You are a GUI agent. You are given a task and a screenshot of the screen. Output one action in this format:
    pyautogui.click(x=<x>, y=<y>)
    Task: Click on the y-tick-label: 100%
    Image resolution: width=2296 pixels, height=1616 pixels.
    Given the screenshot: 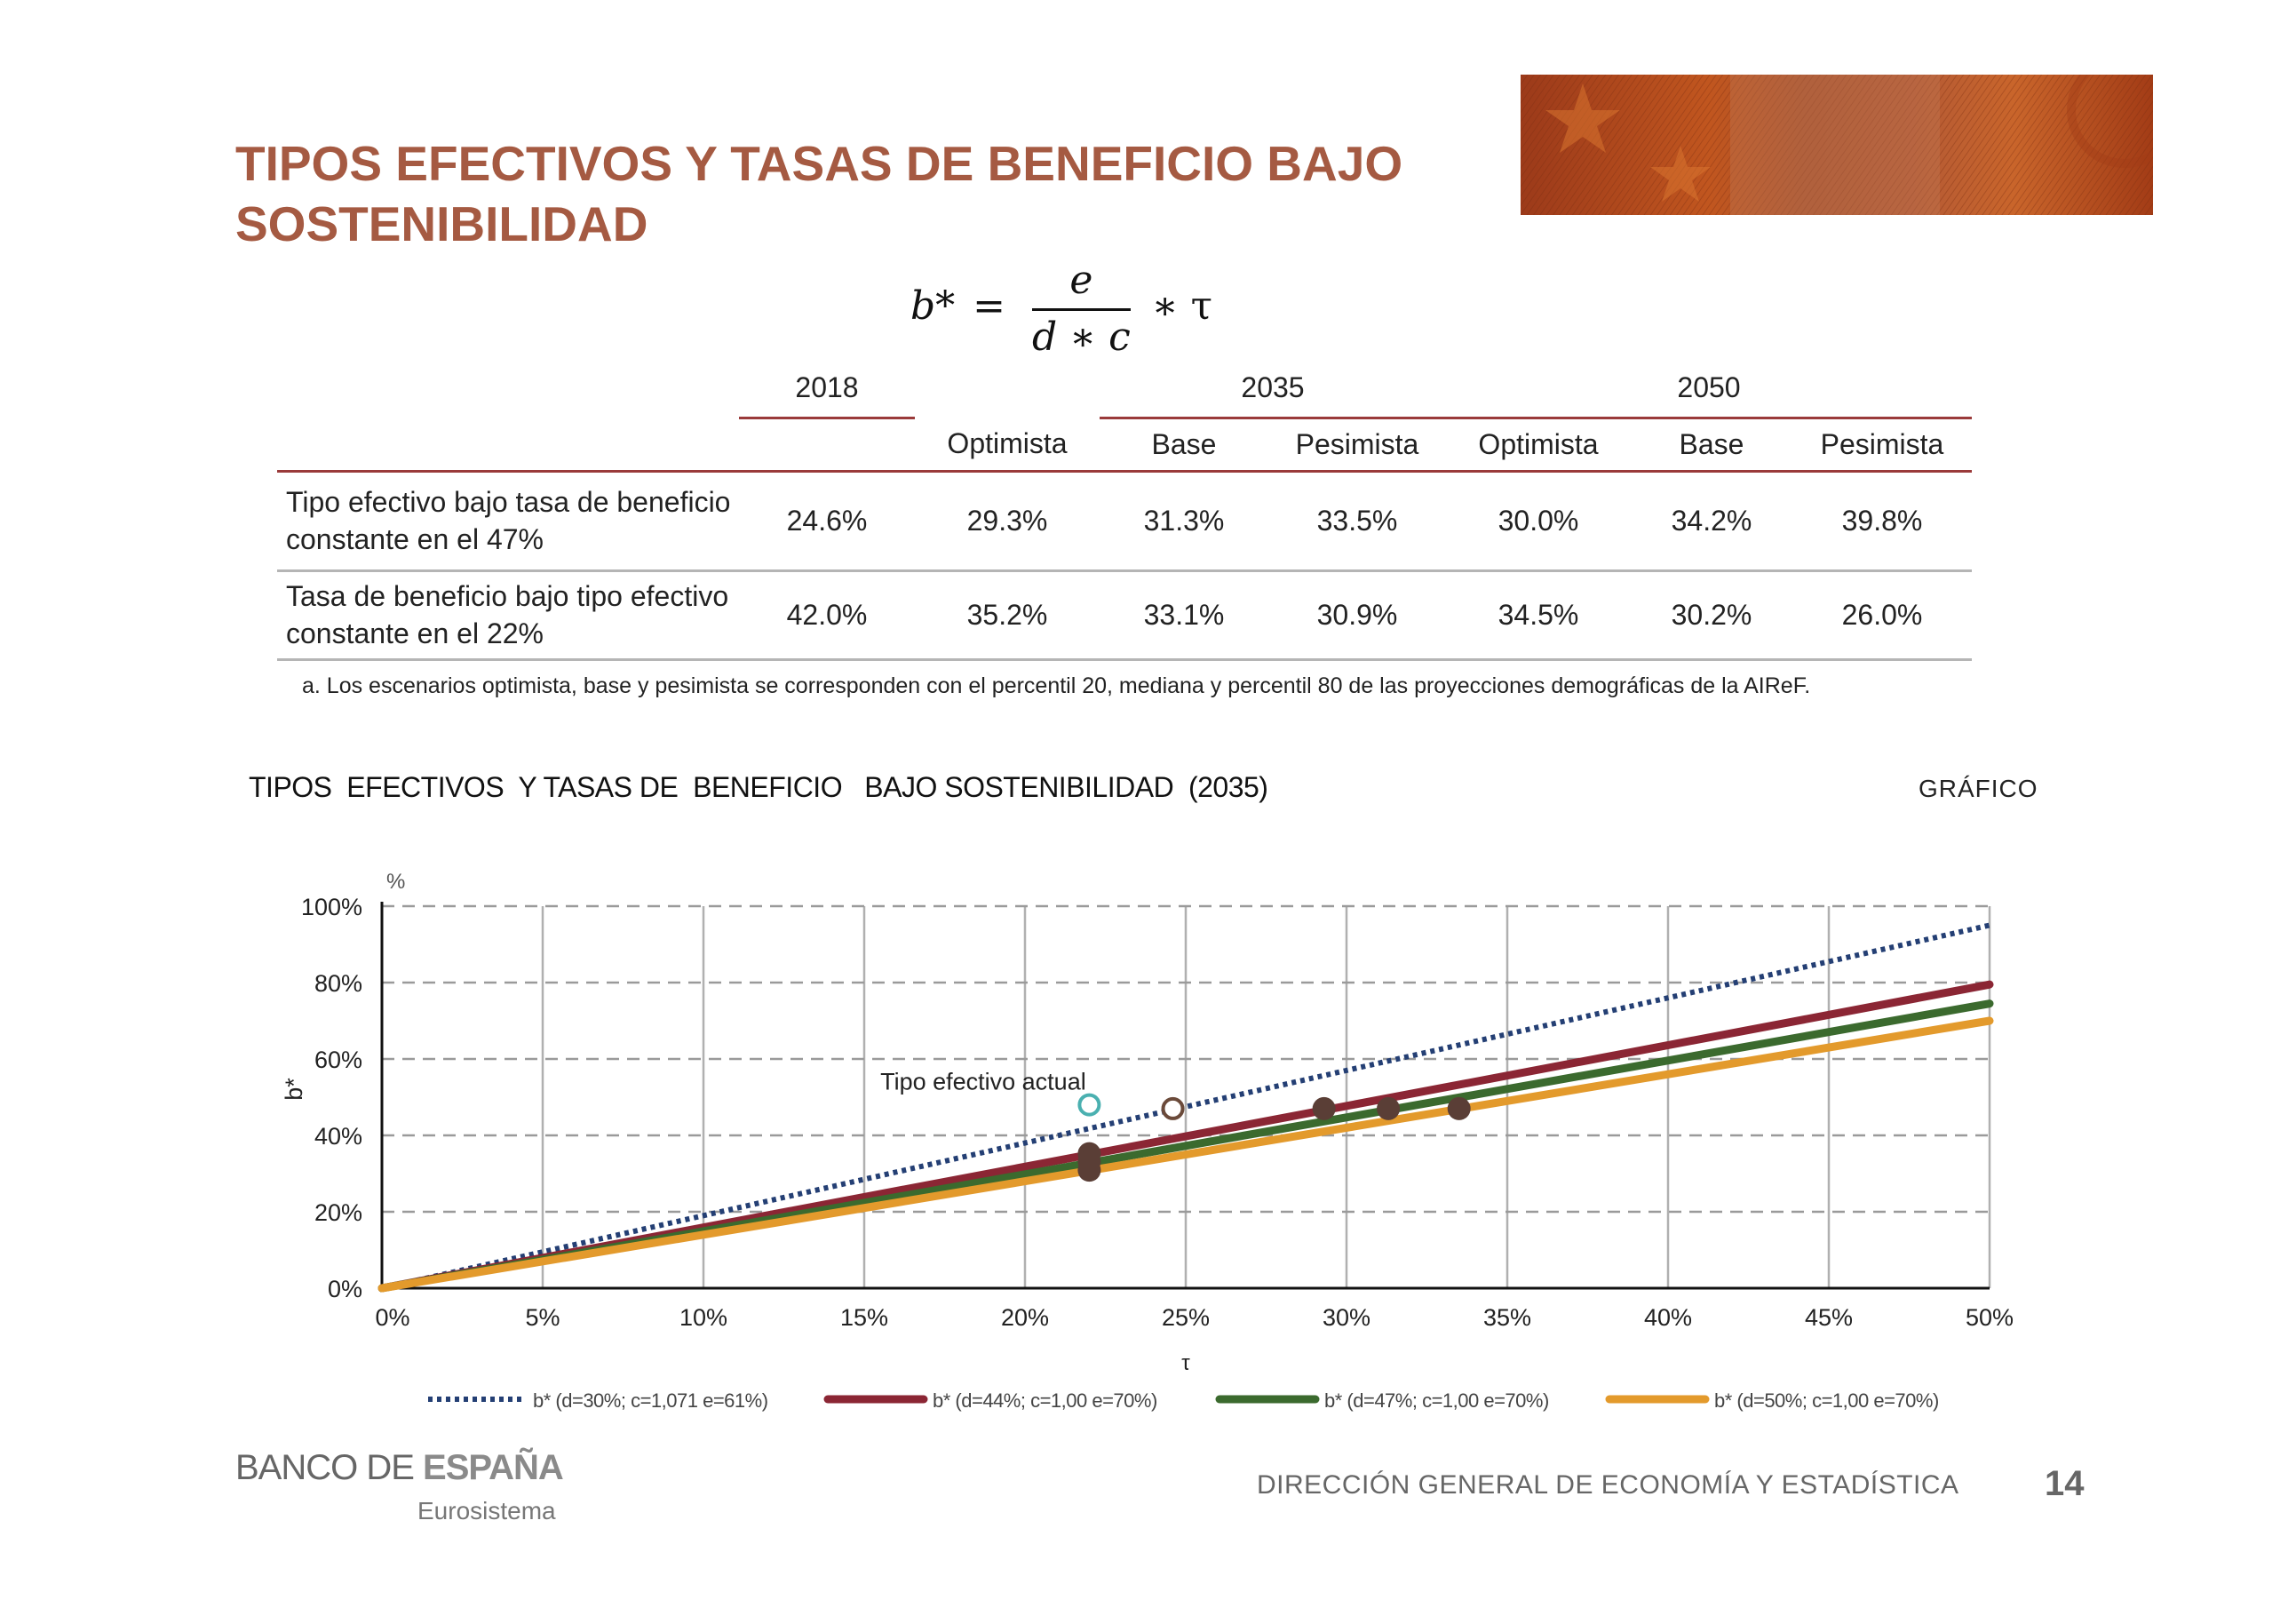 What is the action you would take?
    pyautogui.click(x=331, y=907)
    